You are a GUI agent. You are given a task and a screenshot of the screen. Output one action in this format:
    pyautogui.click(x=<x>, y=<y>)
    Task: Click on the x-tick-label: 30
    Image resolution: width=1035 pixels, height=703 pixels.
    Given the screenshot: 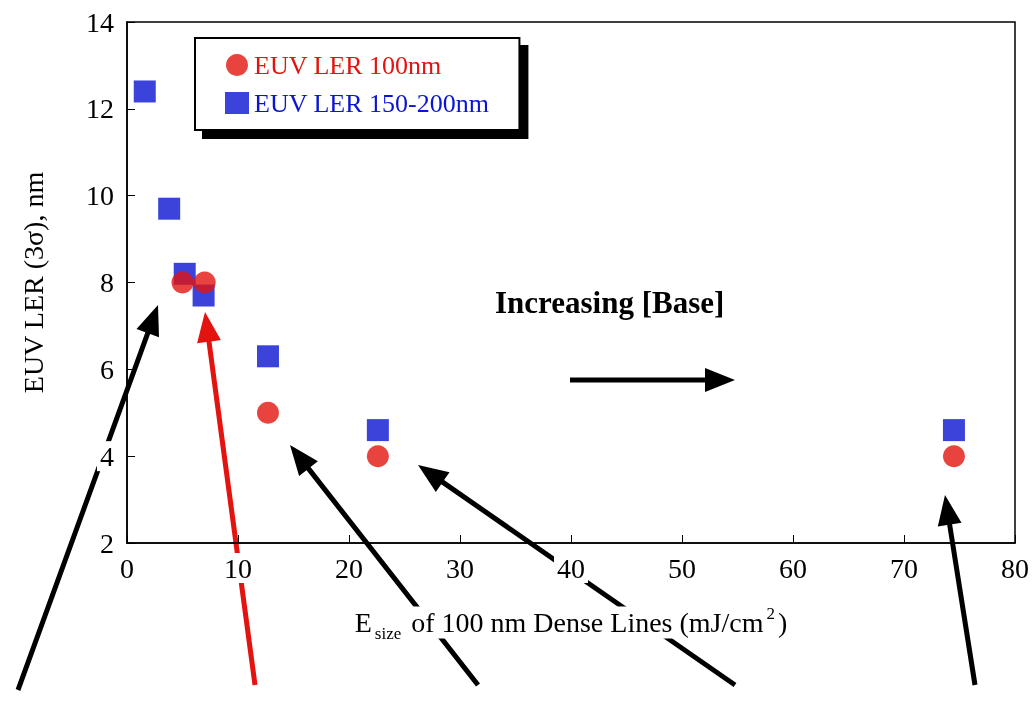 What is the action you would take?
    pyautogui.click(x=460, y=568)
    